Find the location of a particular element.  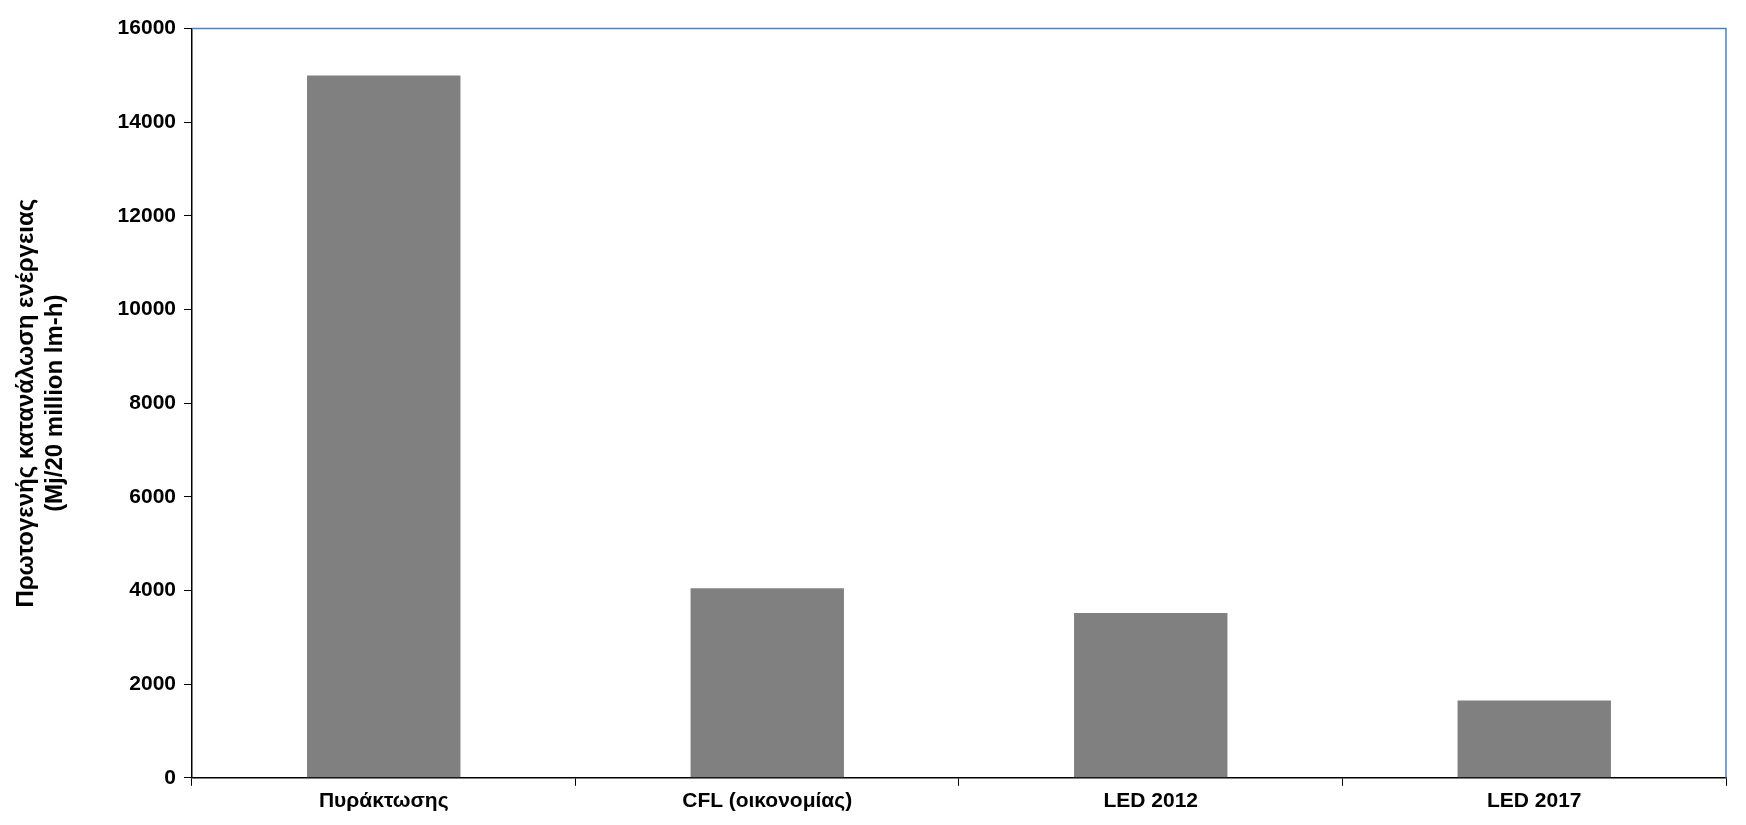

y-tick-label: 16000 is located at coordinates (146, 27).